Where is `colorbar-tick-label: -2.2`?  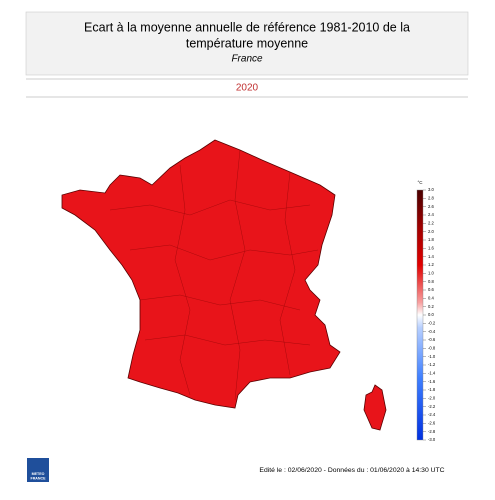
colorbar-tick-label: -2.2 is located at coordinates (432, 406).